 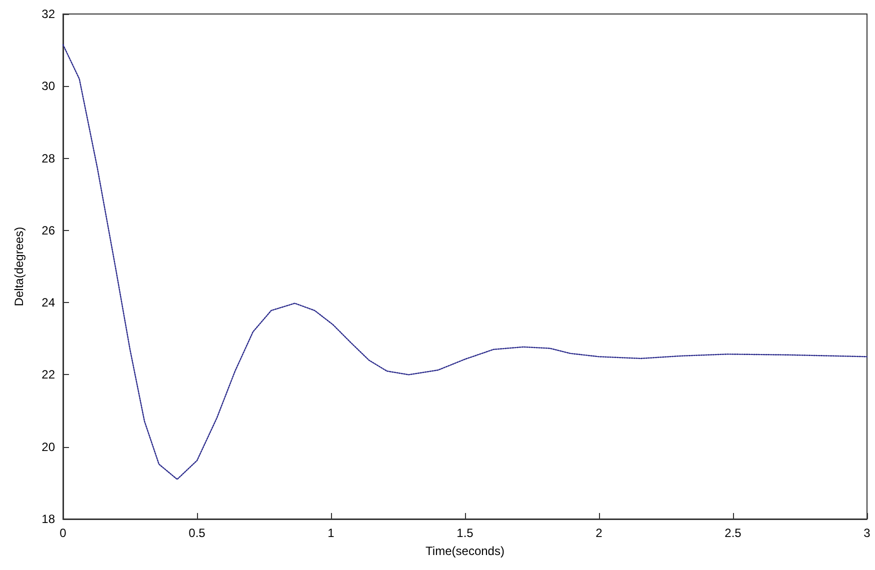 What do you see at coordinates (49, 447) in the screenshot?
I see `y-tick-label: 20` at bounding box center [49, 447].